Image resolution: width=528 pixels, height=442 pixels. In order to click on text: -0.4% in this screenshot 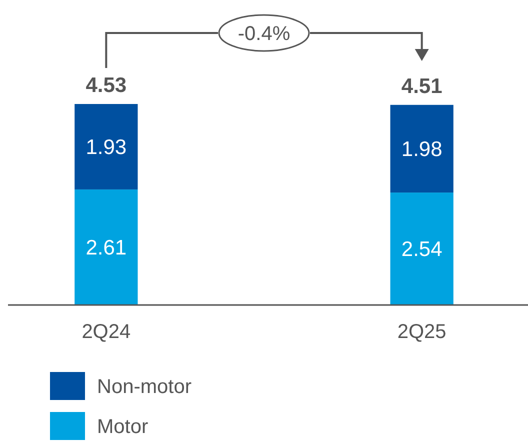, I will do `click(264, 34)`.